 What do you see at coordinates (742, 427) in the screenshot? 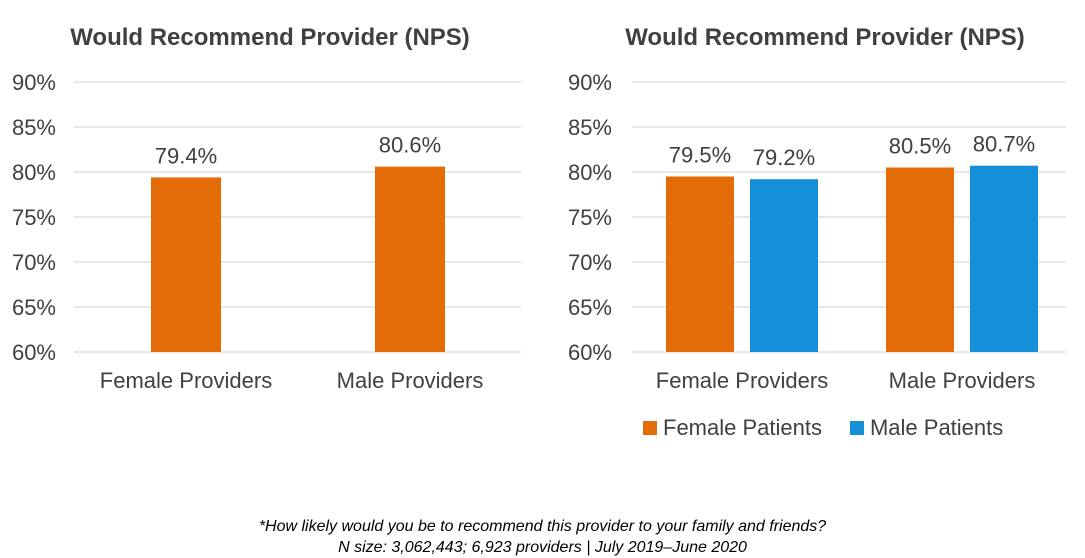
I see `legend-label-female-patients: Female Patients` at bounding box center [742, 427].